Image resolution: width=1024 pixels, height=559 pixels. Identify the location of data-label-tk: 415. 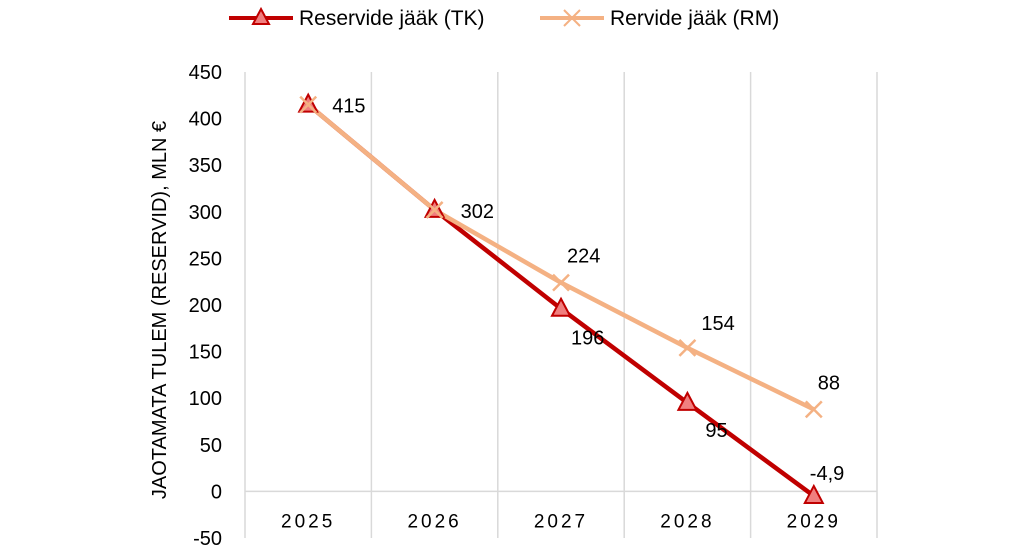
(348, 107).